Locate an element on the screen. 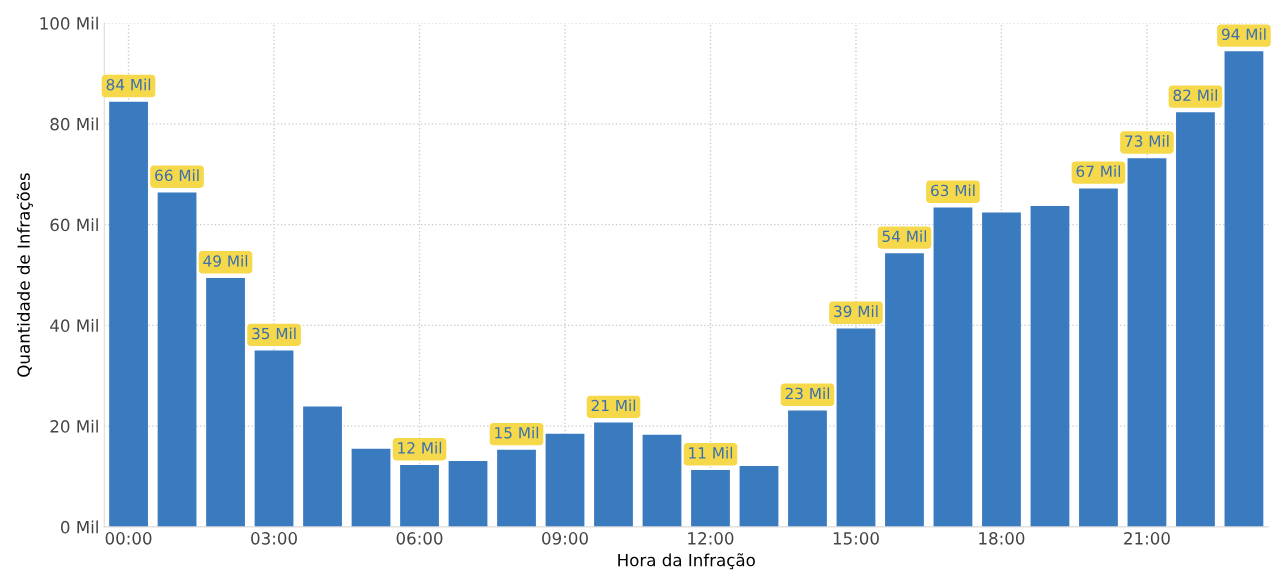  x-tick-label: 18:00 is located at coordinates (1002, 538).